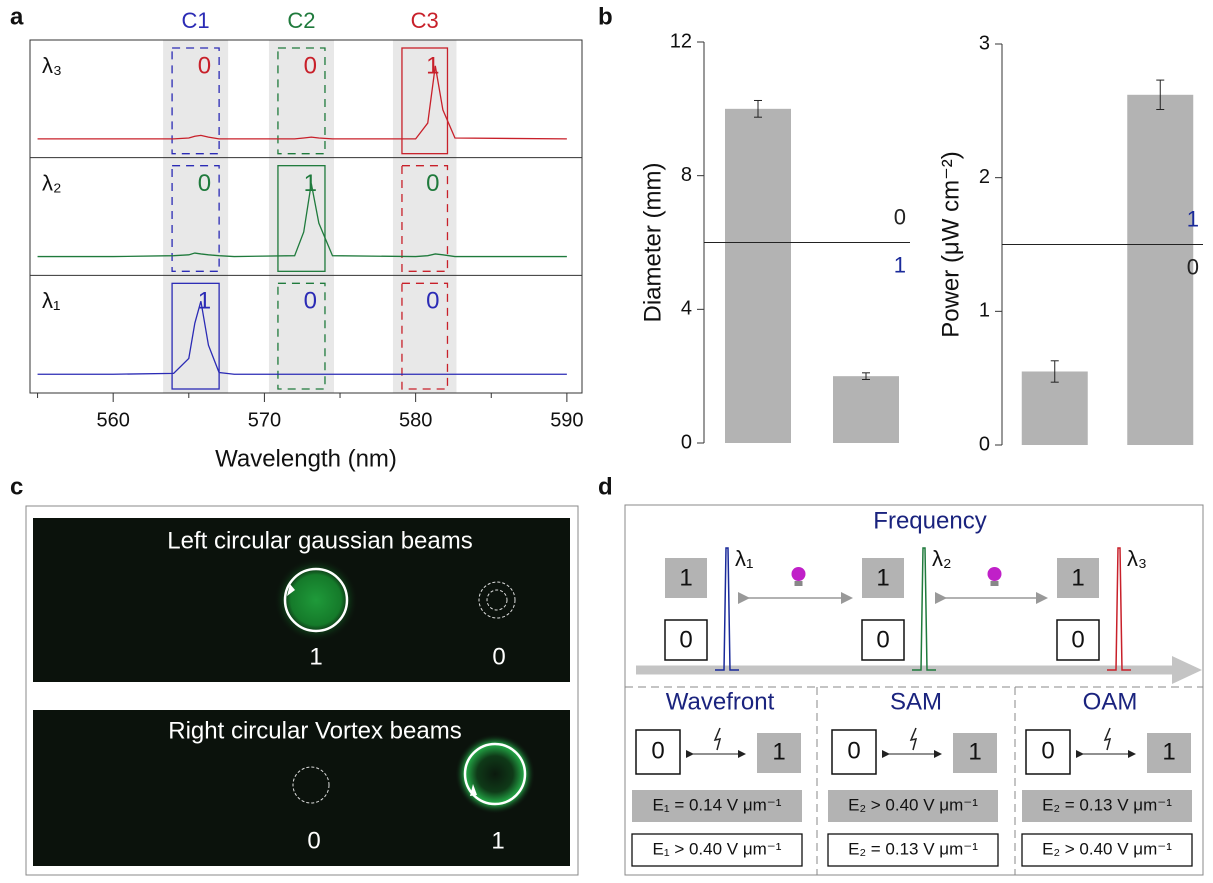 The image size is (1213, 883). I want to click on x-tick-label: 580, so click(415, 420).